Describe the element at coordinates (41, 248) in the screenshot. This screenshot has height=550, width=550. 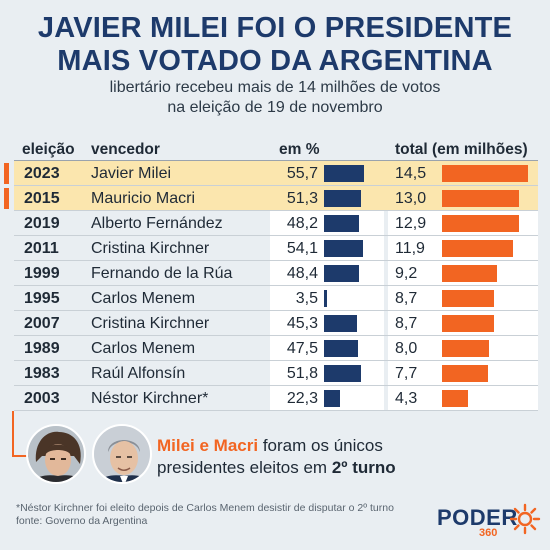
I see `election-year: 2011` at that location.